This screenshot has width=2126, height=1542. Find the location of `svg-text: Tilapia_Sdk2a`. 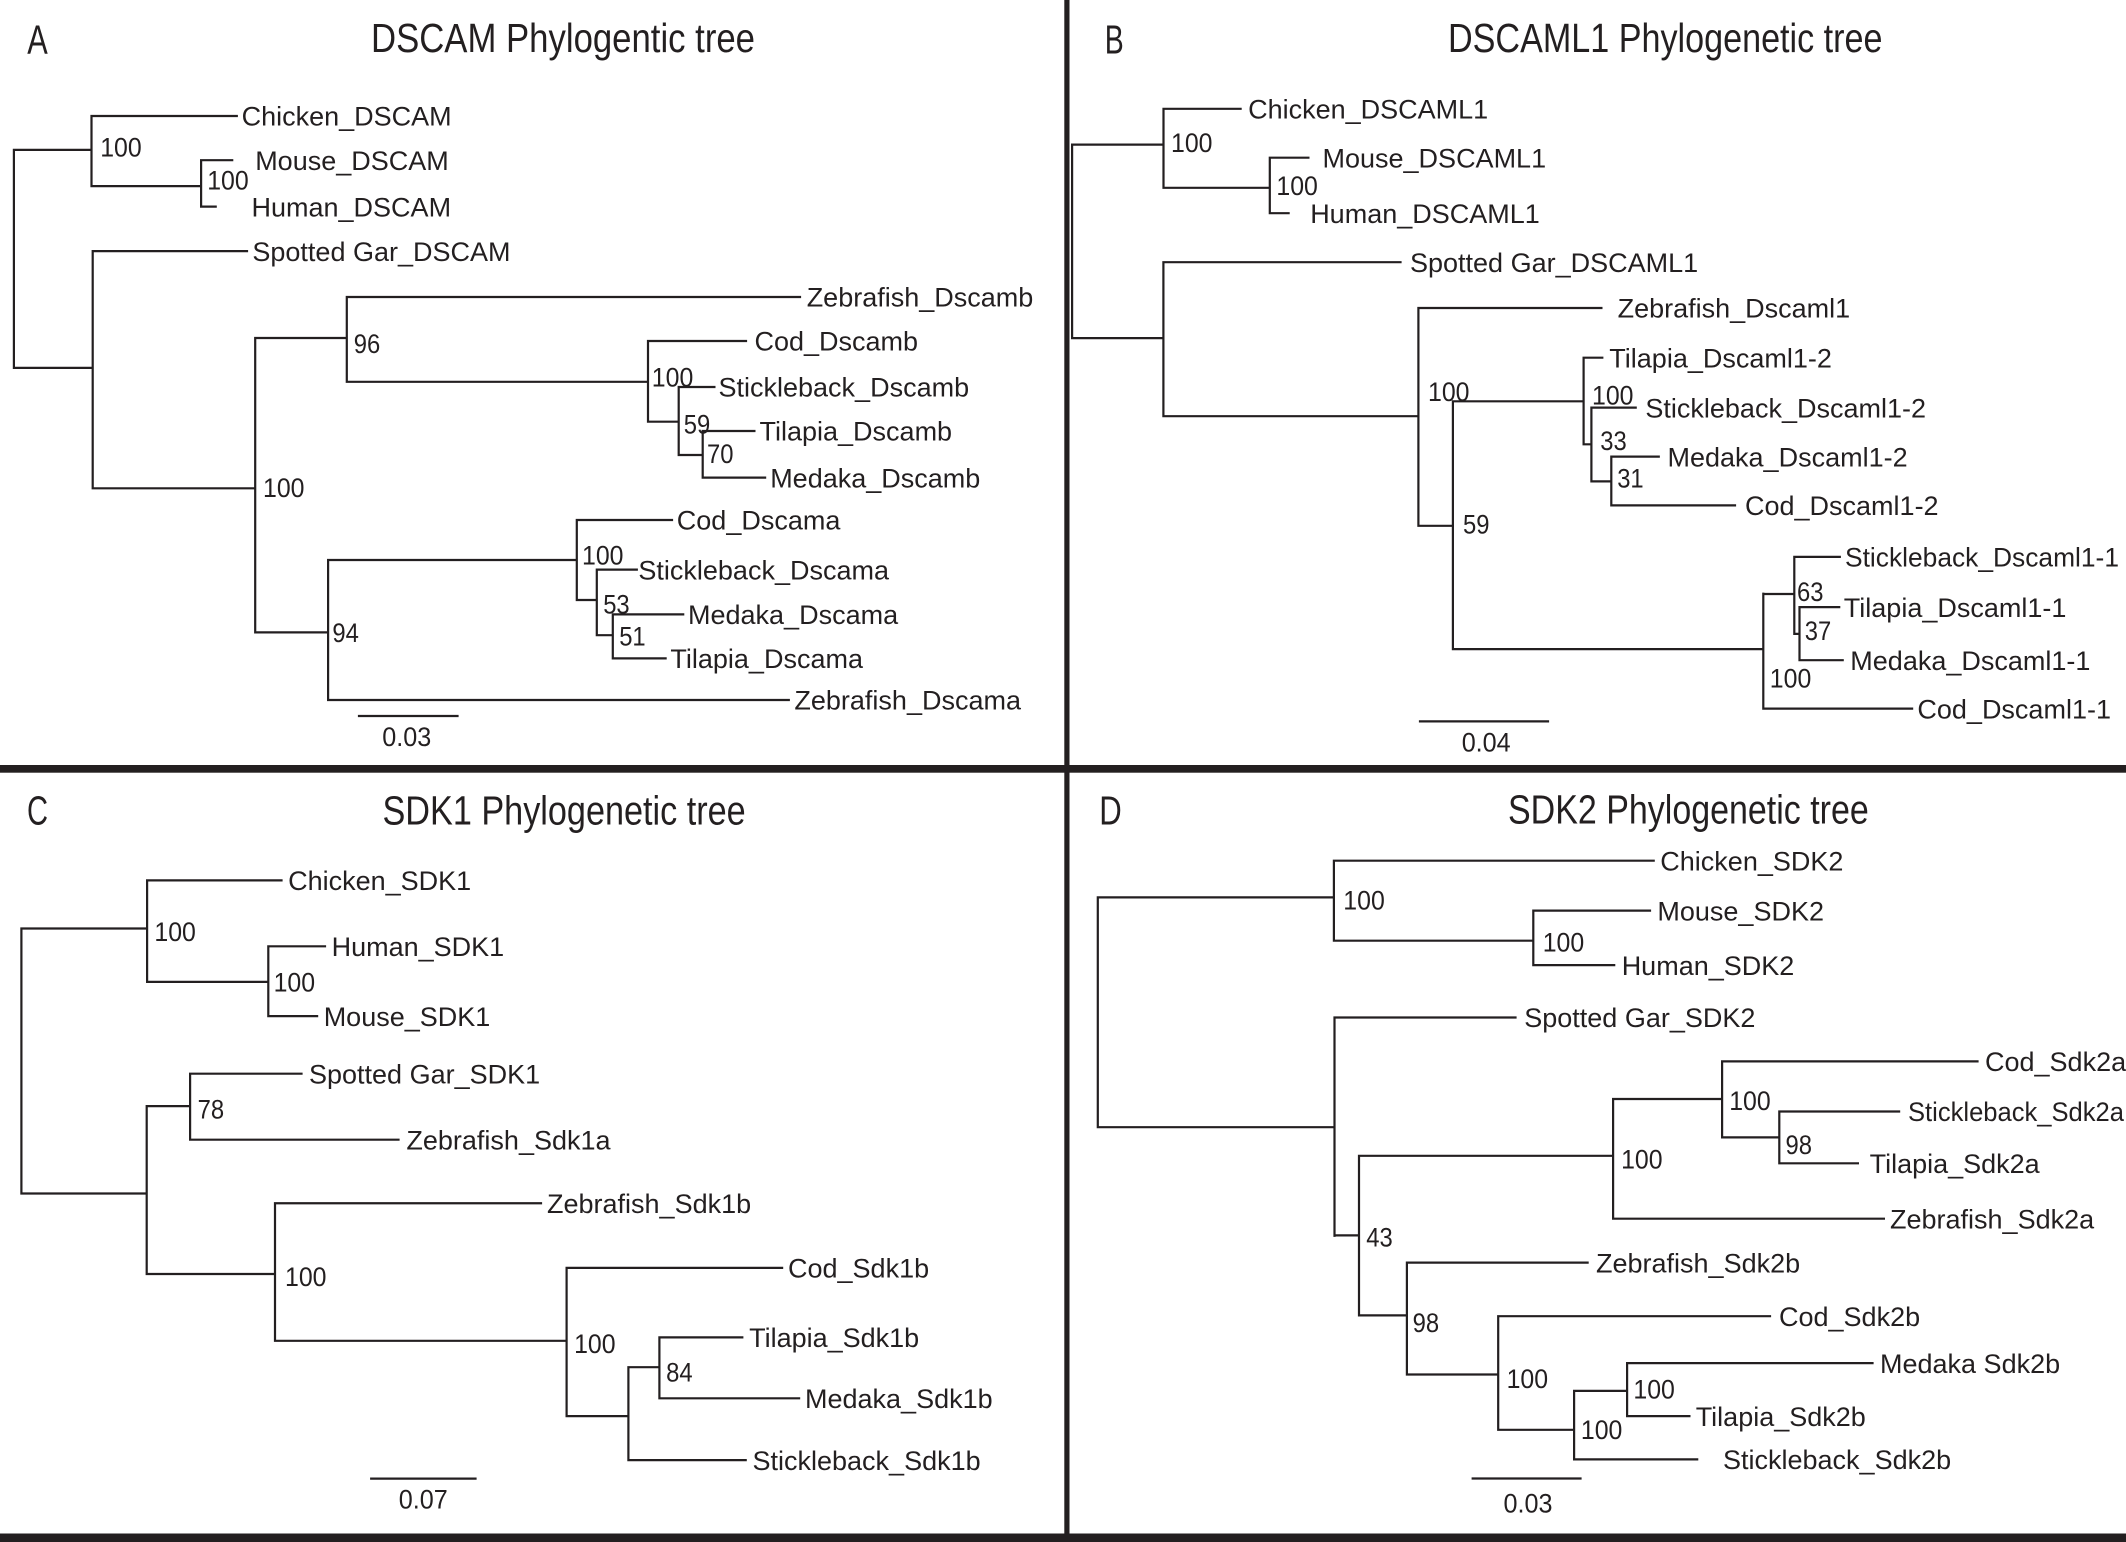

svg-text: Tilapia_Sdk2a is located at coordinates (1955, 1164).